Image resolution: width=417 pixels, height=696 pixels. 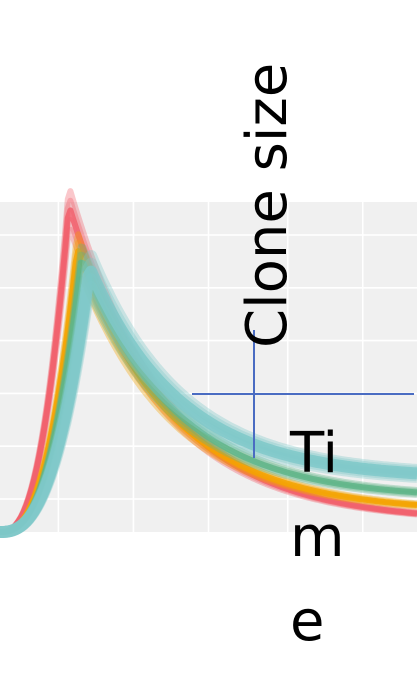 I want to click on x-axis-title-line-0: Ti, so click(x=313, y=453).